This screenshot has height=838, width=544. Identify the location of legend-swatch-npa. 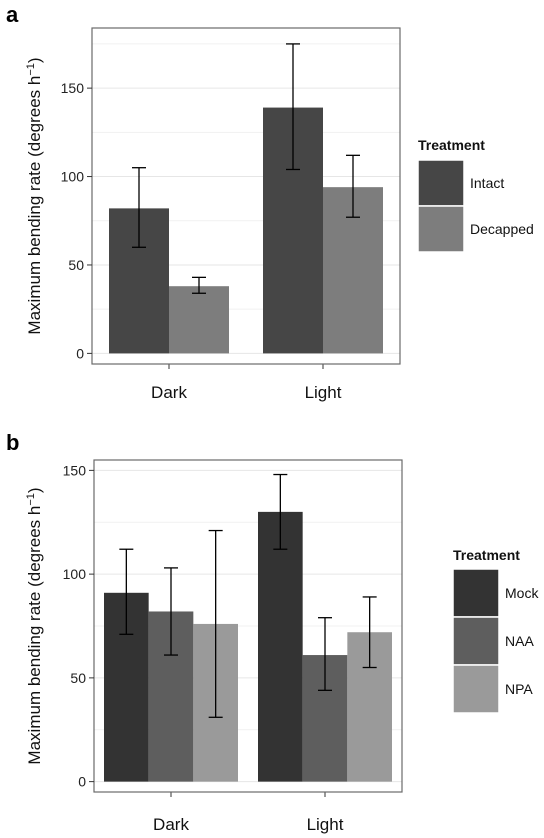
(476, 689).